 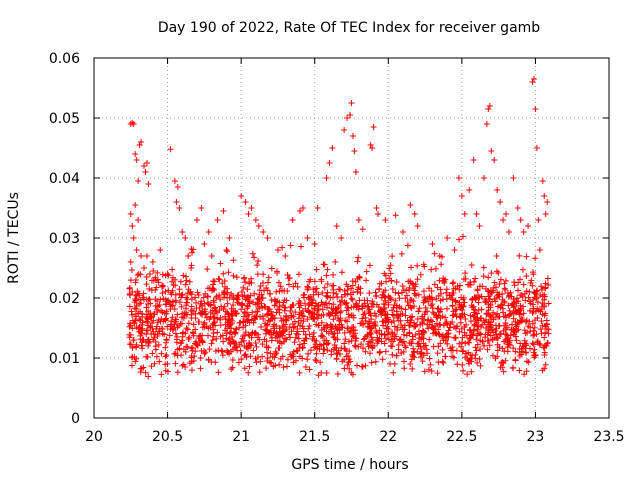 I want to click on y-tick-label: 0, so click(x=75, y=419).